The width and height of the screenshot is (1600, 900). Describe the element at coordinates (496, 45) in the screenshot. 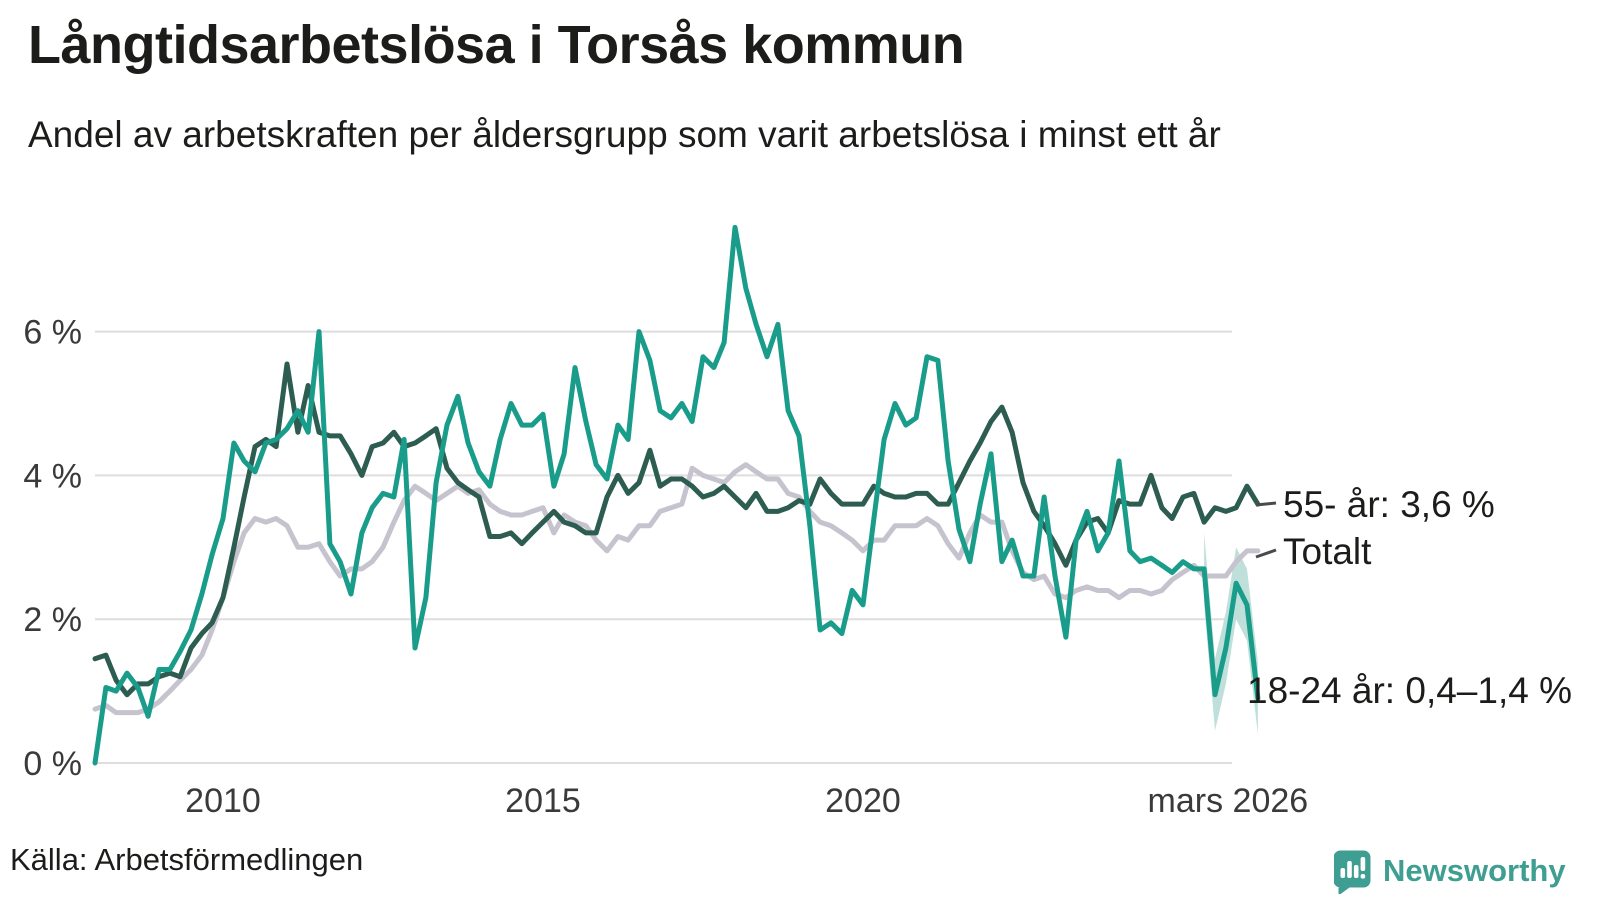

I see `chart-title: Långtidsarbetslösa i Torsås kommun` at that location.